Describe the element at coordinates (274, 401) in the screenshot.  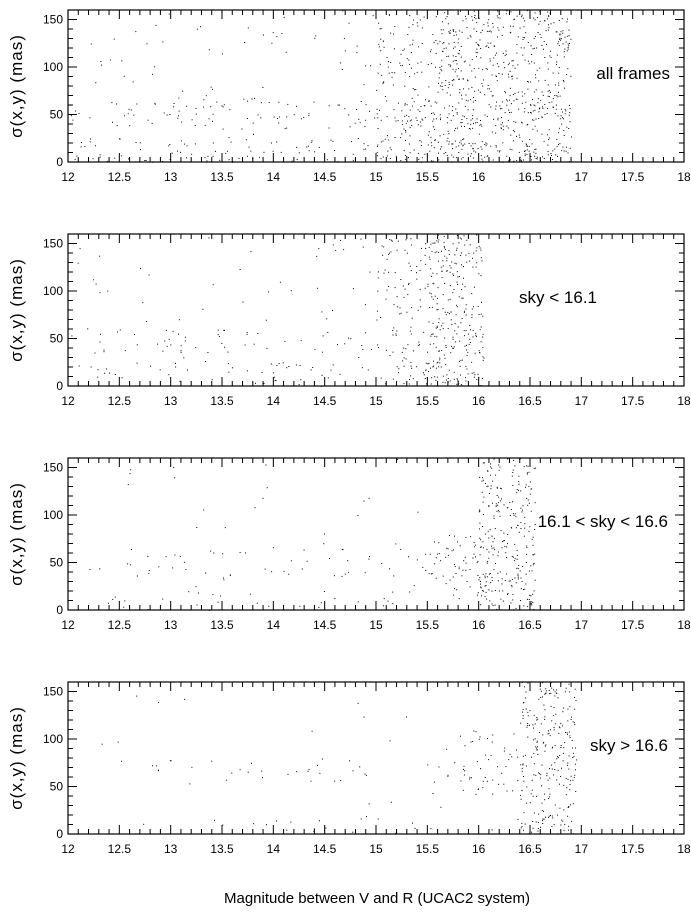
I see `x-tick-label: 14` at that location.